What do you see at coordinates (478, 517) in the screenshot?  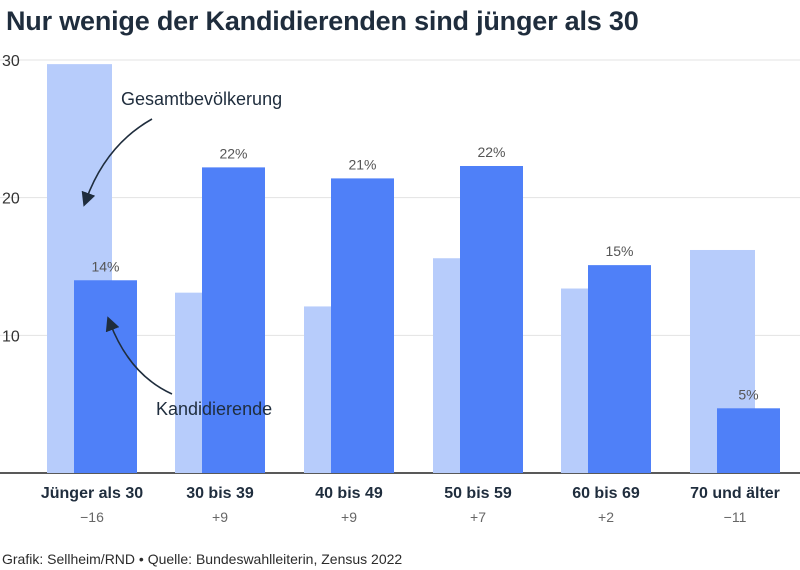 I see `difference-label: +7` at bounding box center [478, 517].